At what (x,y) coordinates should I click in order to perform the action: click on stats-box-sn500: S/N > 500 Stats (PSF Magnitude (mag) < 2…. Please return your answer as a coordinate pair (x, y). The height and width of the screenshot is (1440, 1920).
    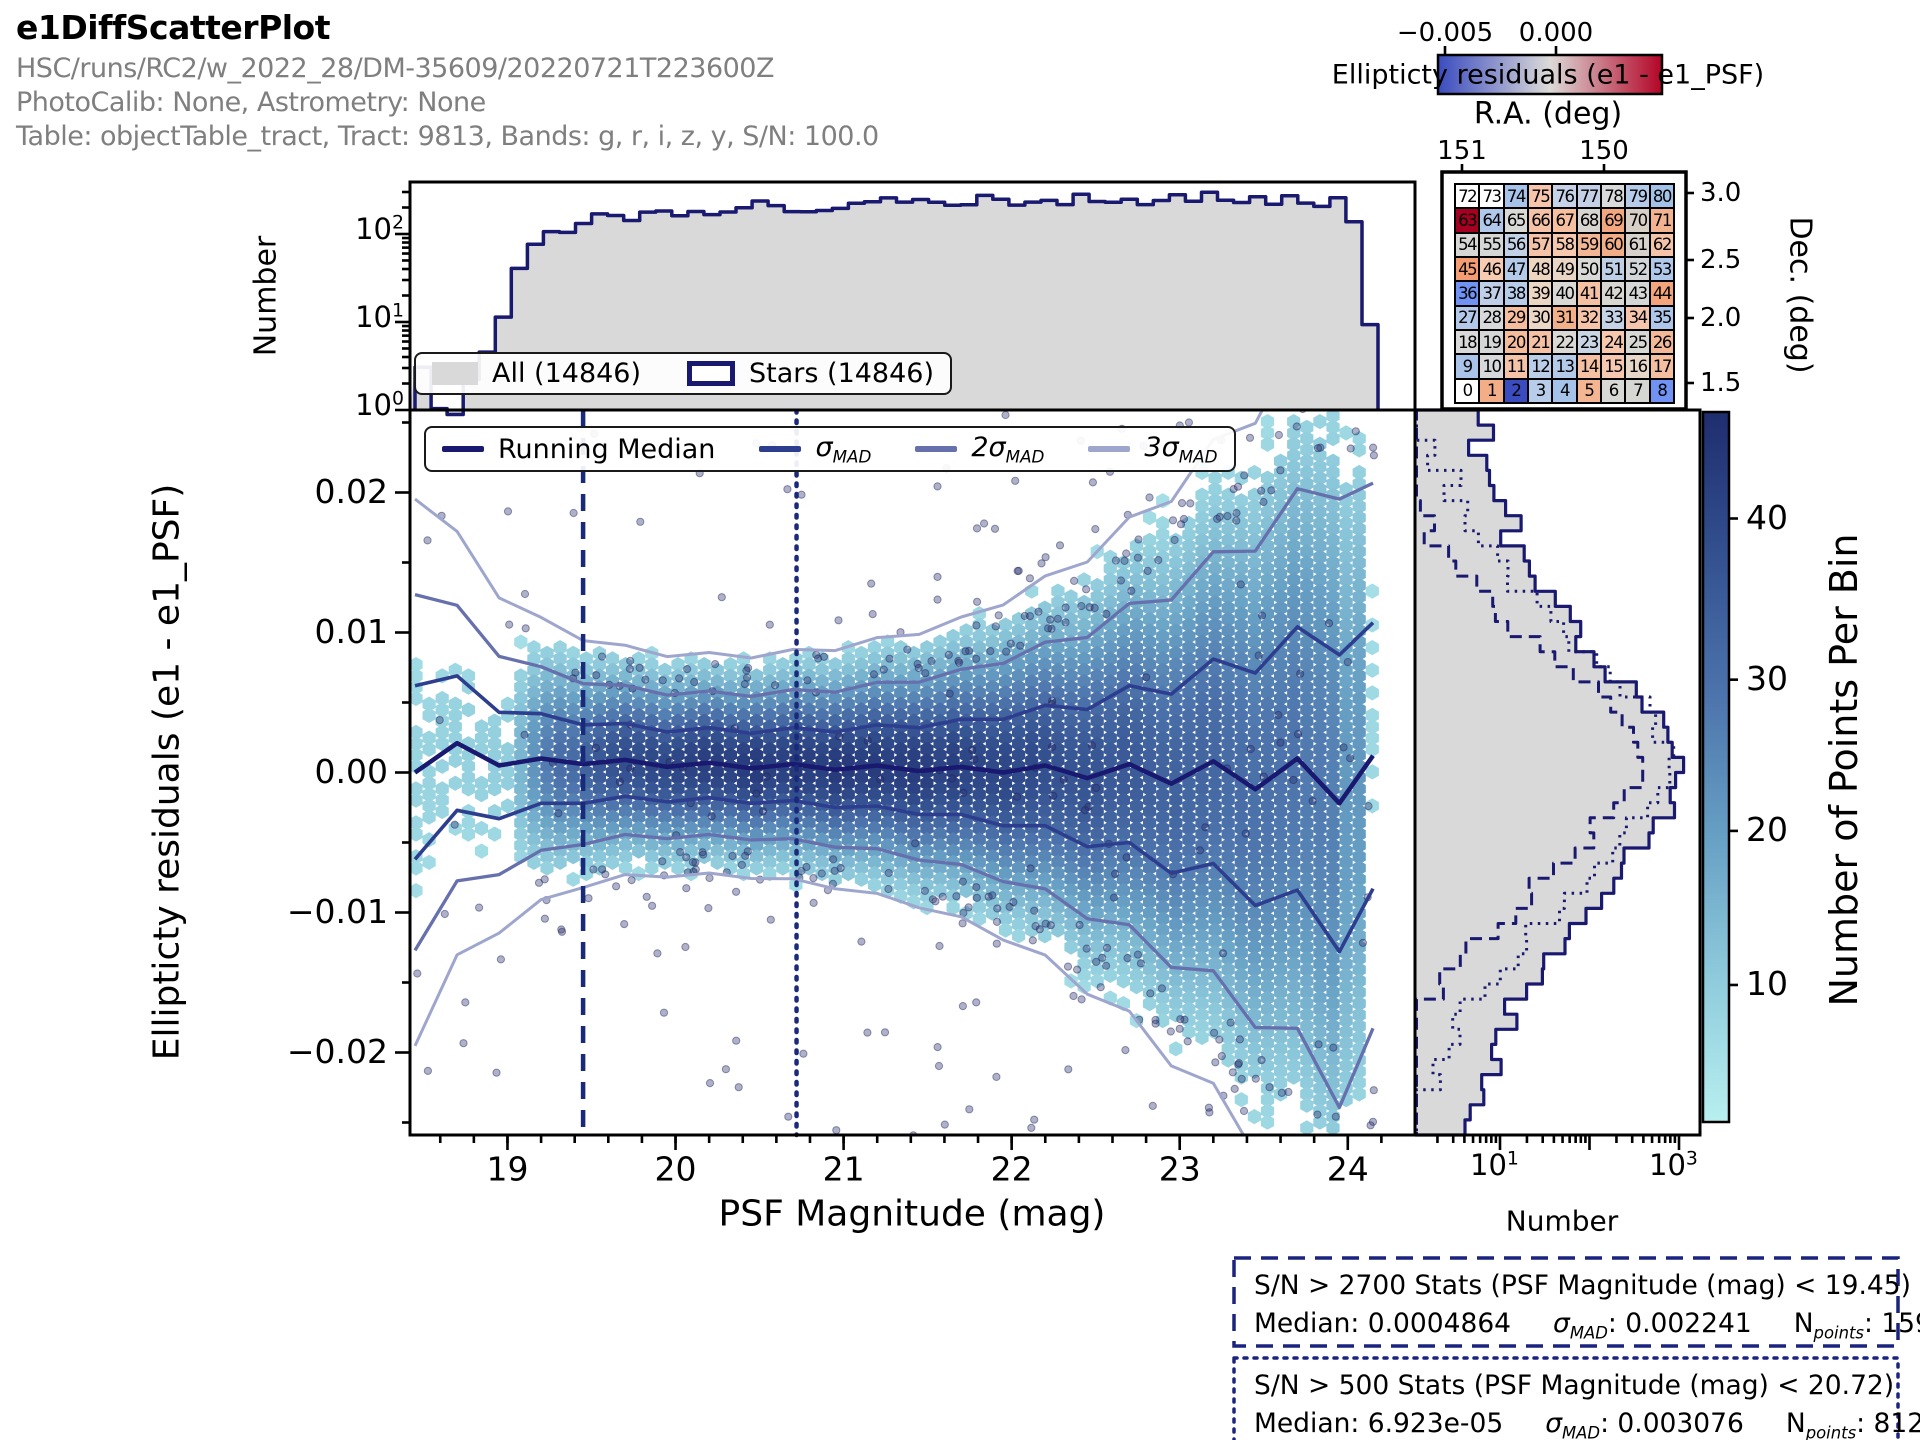
    Looking at the image, I should click on (1579, 1401).